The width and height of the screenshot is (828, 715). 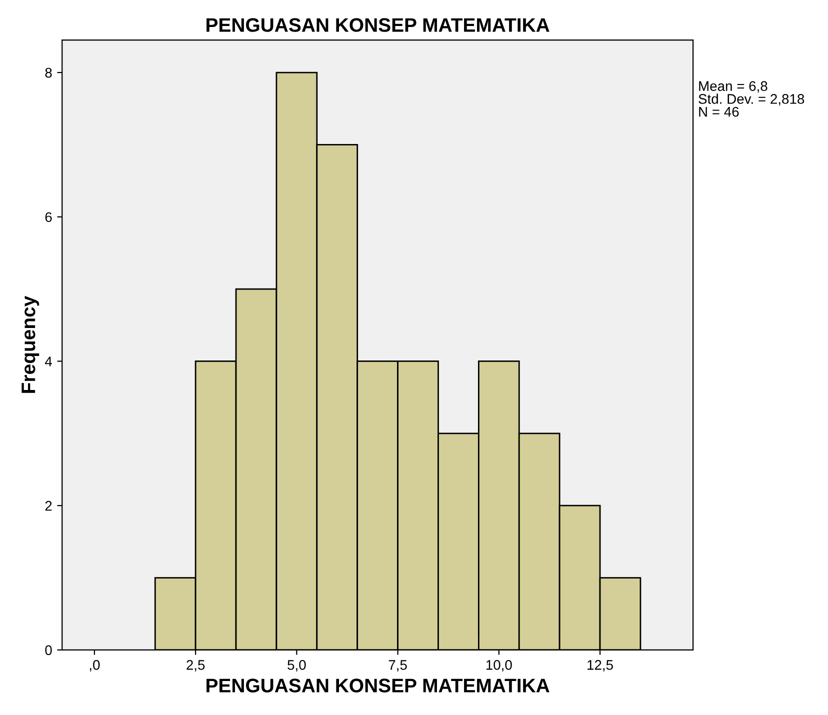 I want to click on y-tick-label: 0, so click(x=48, y=650).